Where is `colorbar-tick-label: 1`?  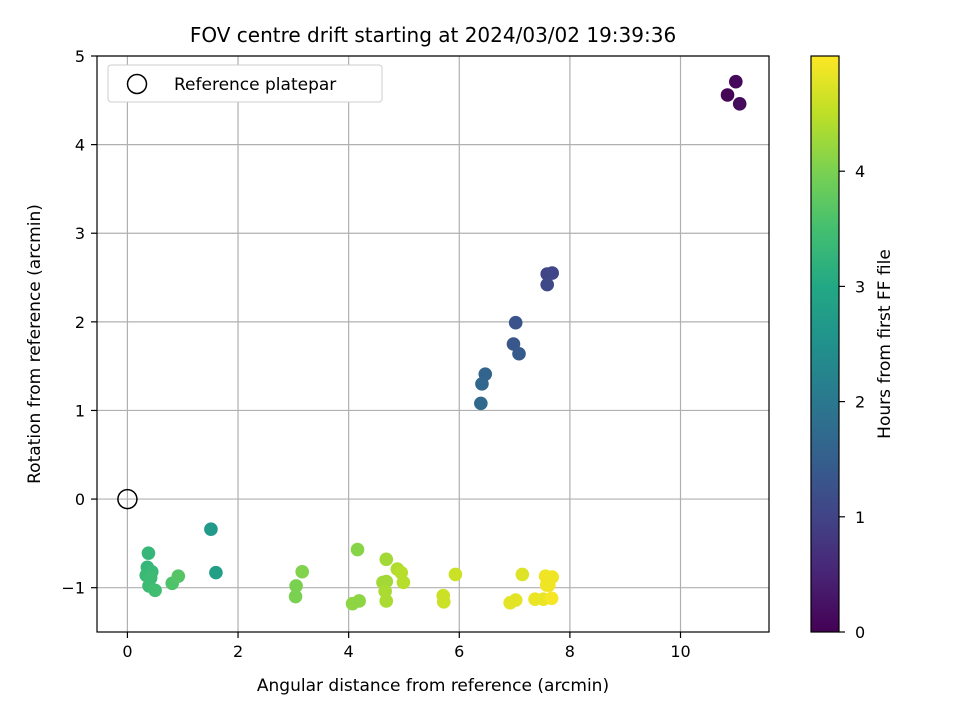 colorbar-tick-label: 1 is located at coordinates (860, 517).